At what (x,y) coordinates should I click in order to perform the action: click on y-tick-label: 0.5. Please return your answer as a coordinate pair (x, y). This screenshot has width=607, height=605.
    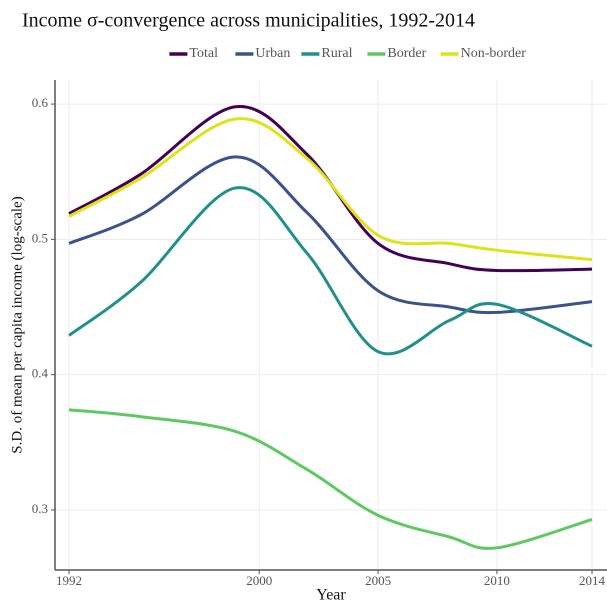
    Looking at the image, I should click on (40, 237).